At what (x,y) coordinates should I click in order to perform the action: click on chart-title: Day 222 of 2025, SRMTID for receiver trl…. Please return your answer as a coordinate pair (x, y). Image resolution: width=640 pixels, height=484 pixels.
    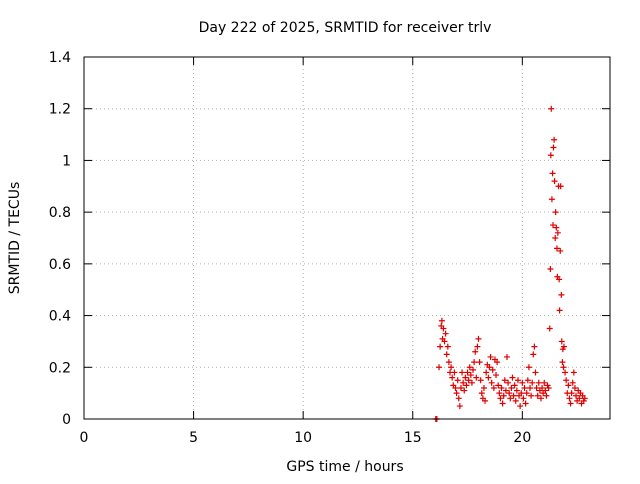
    Looking at the image, I should click on (345, 28).